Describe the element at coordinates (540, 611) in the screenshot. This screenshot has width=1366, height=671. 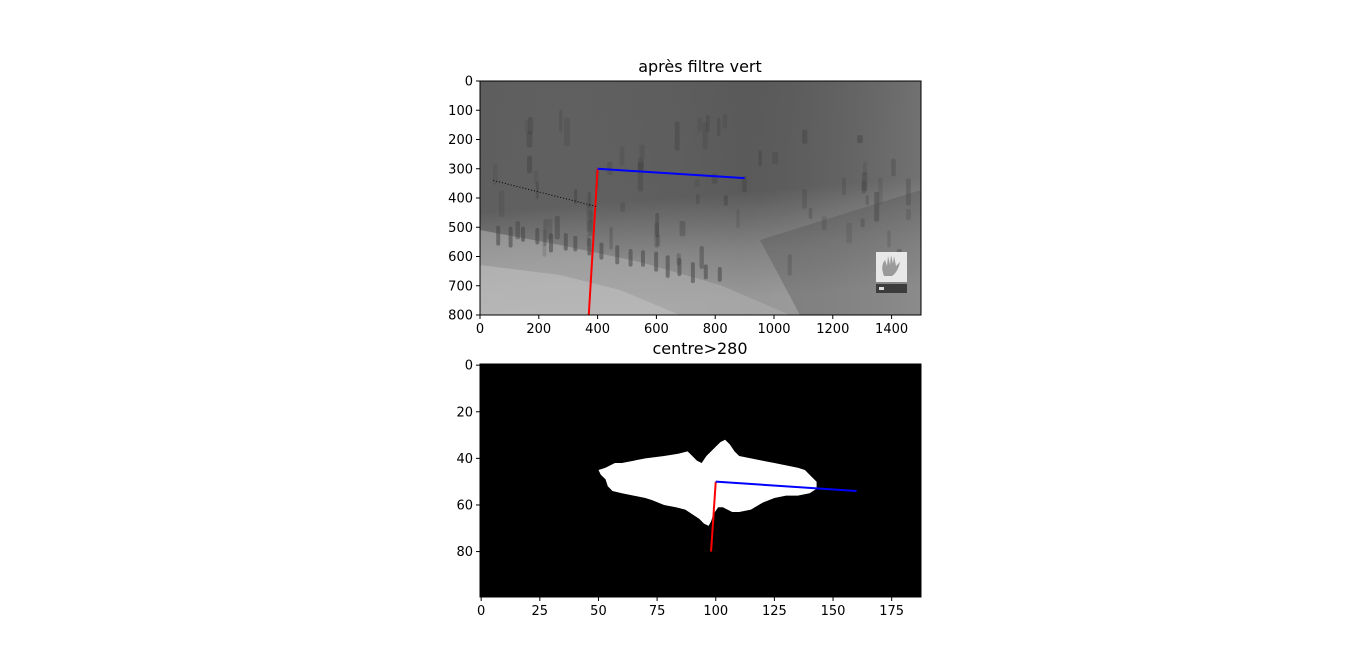
I see `x-tick-label: 25` at that location.